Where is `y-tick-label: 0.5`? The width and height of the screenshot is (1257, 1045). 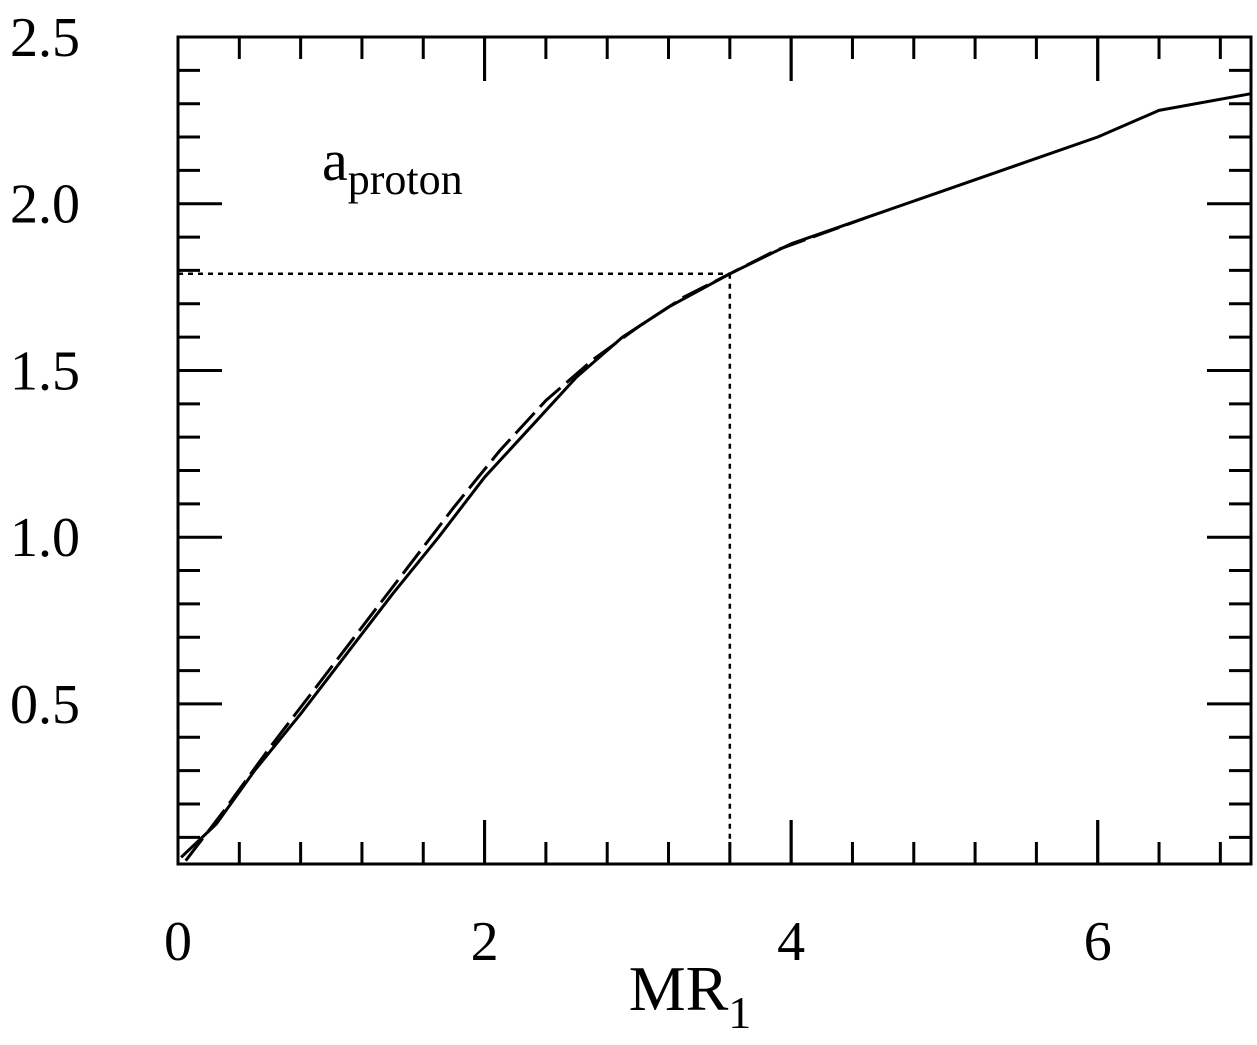
y-tick-label: 0.5 is located at coordinates (45, 705).